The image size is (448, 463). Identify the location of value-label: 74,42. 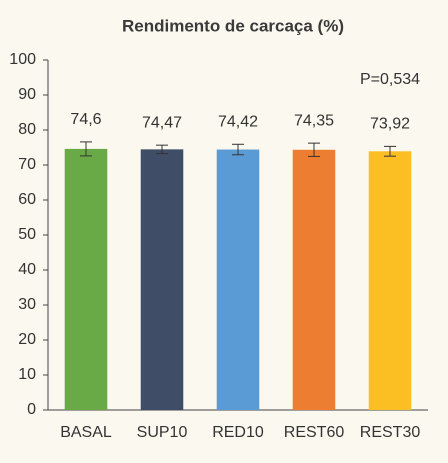
(238, 121).